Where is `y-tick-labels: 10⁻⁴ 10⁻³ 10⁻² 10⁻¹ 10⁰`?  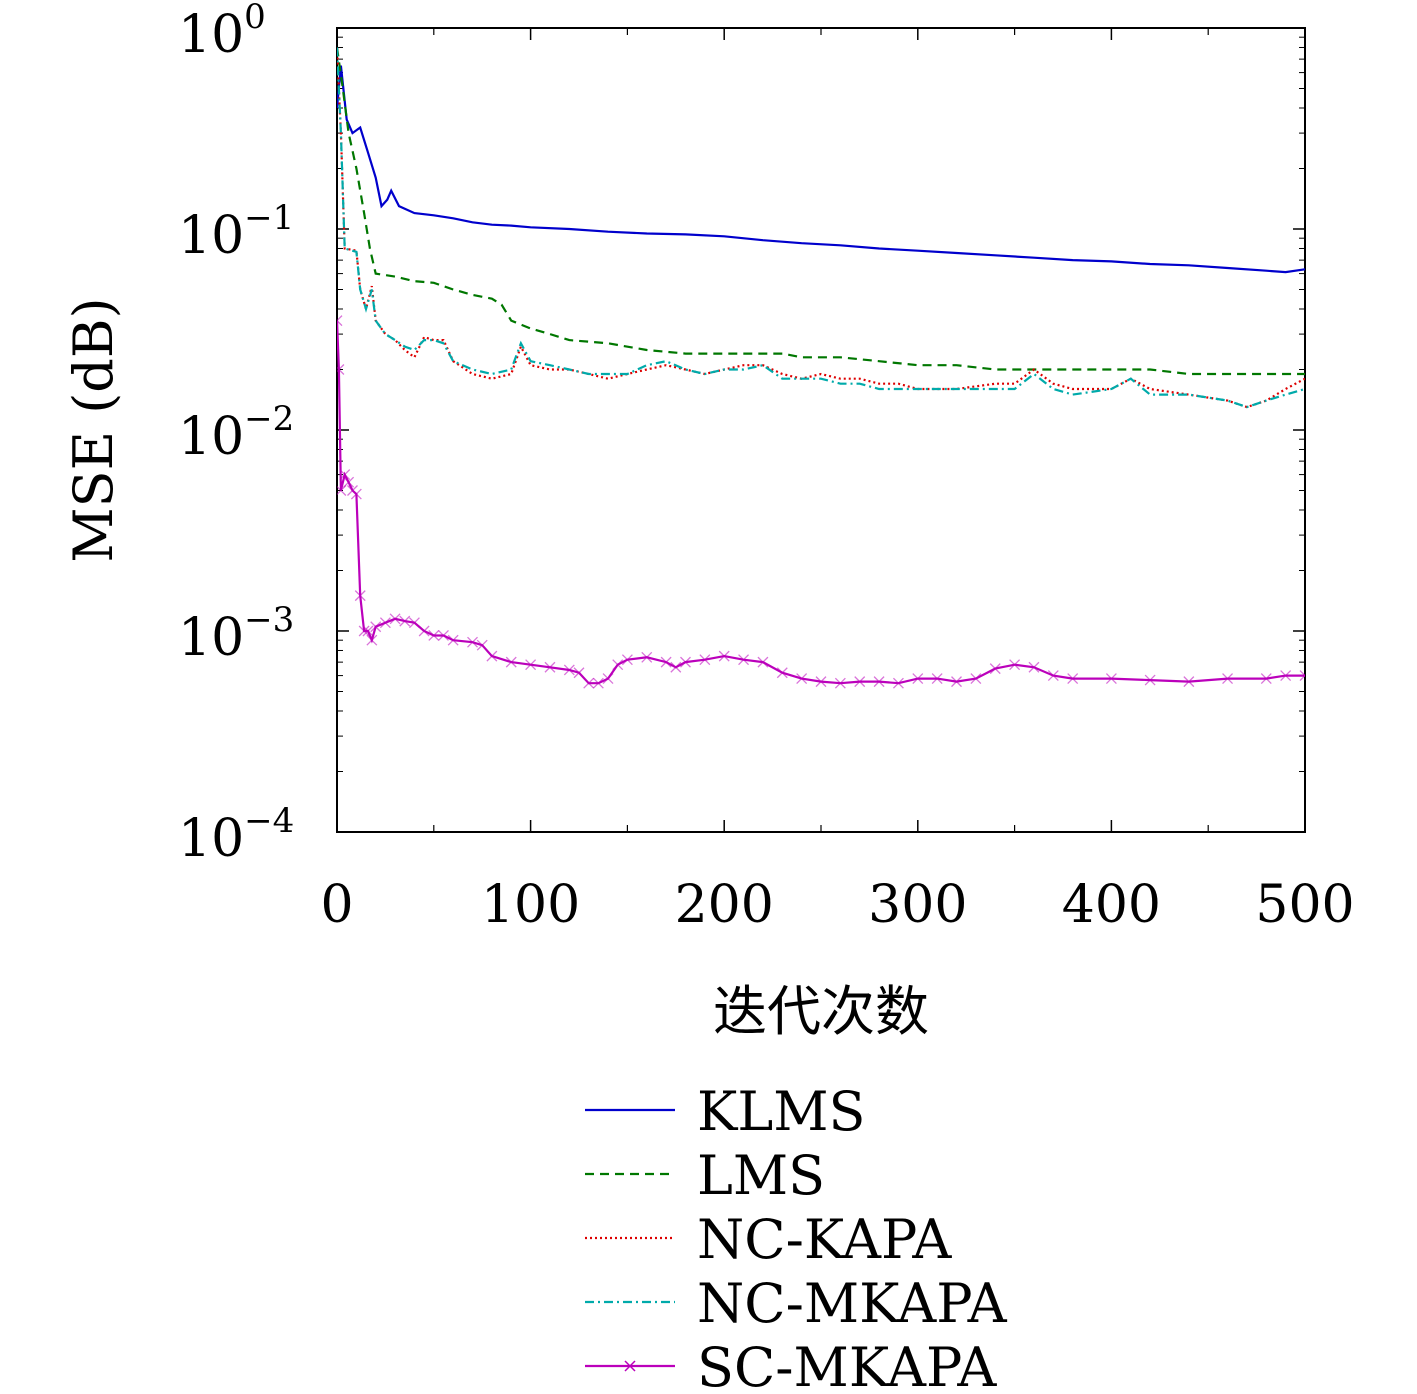 y-tick-labels: 10⁻⁴ 10⁻³ 10⁻² 10⁻¹ 10⁰ is located at coordinates (236, 434).